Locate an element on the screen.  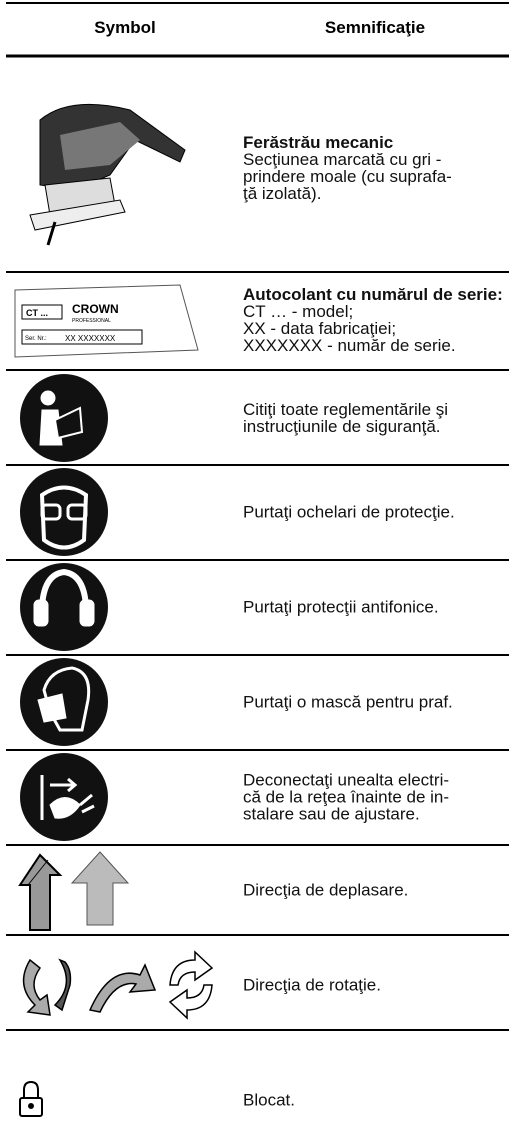
row-line: Direcţia de deplasare. is located at coordinates (326, 890).